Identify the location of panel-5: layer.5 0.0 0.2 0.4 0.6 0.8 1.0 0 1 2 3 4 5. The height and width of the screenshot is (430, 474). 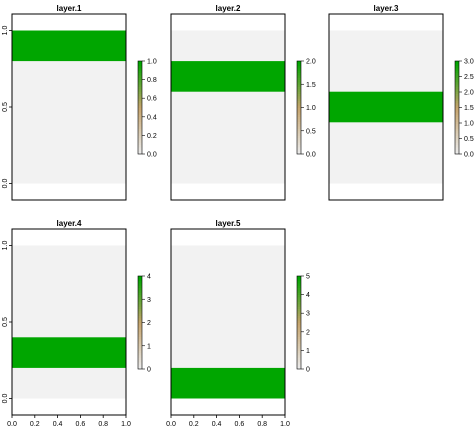
(238, 323).